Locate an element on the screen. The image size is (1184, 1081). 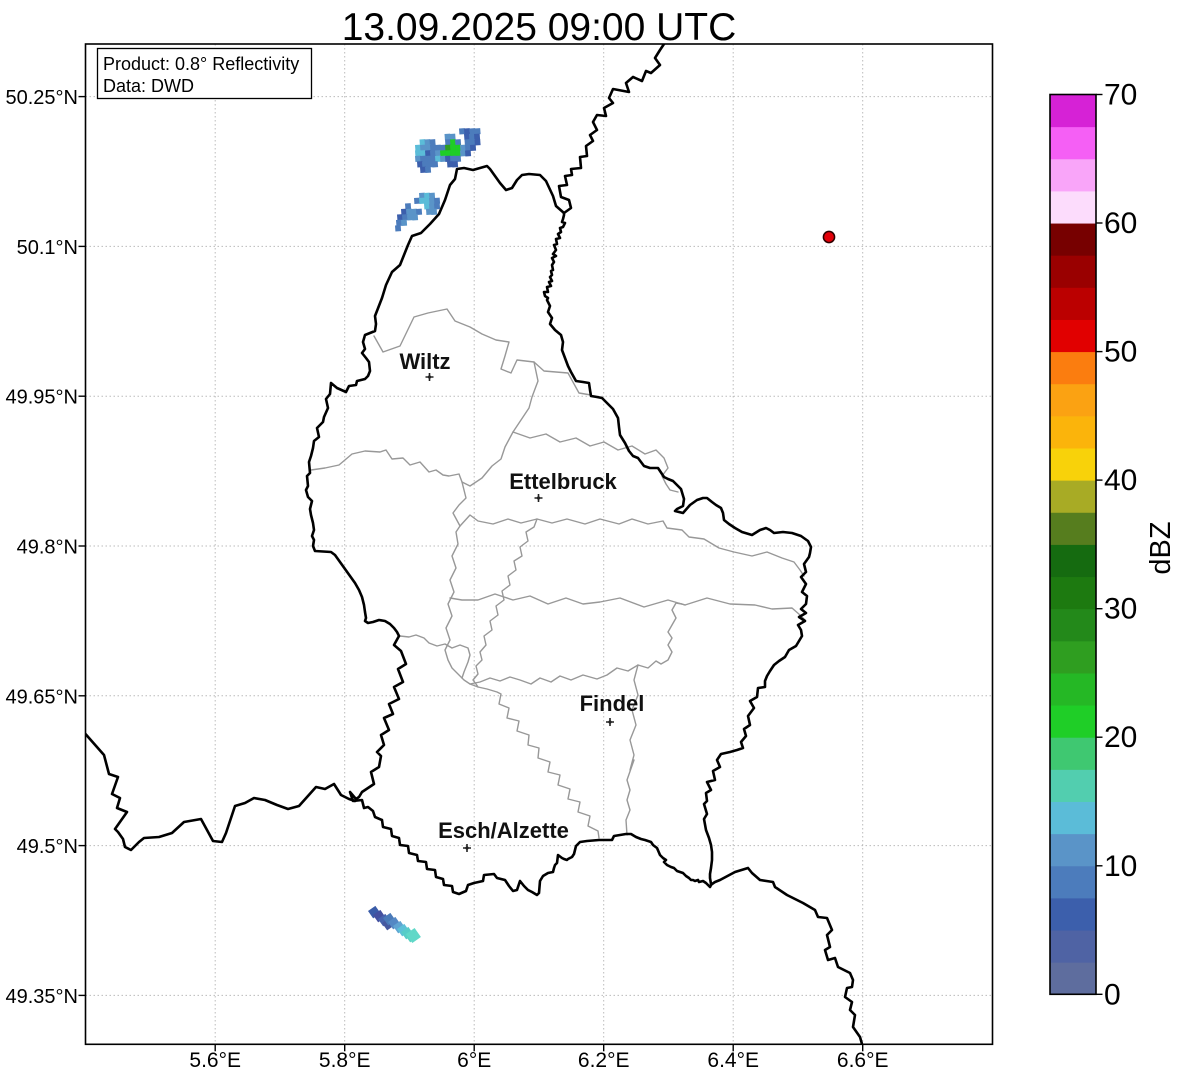
svg-text: Esch/Alzette is located at coordinates (503, 830).